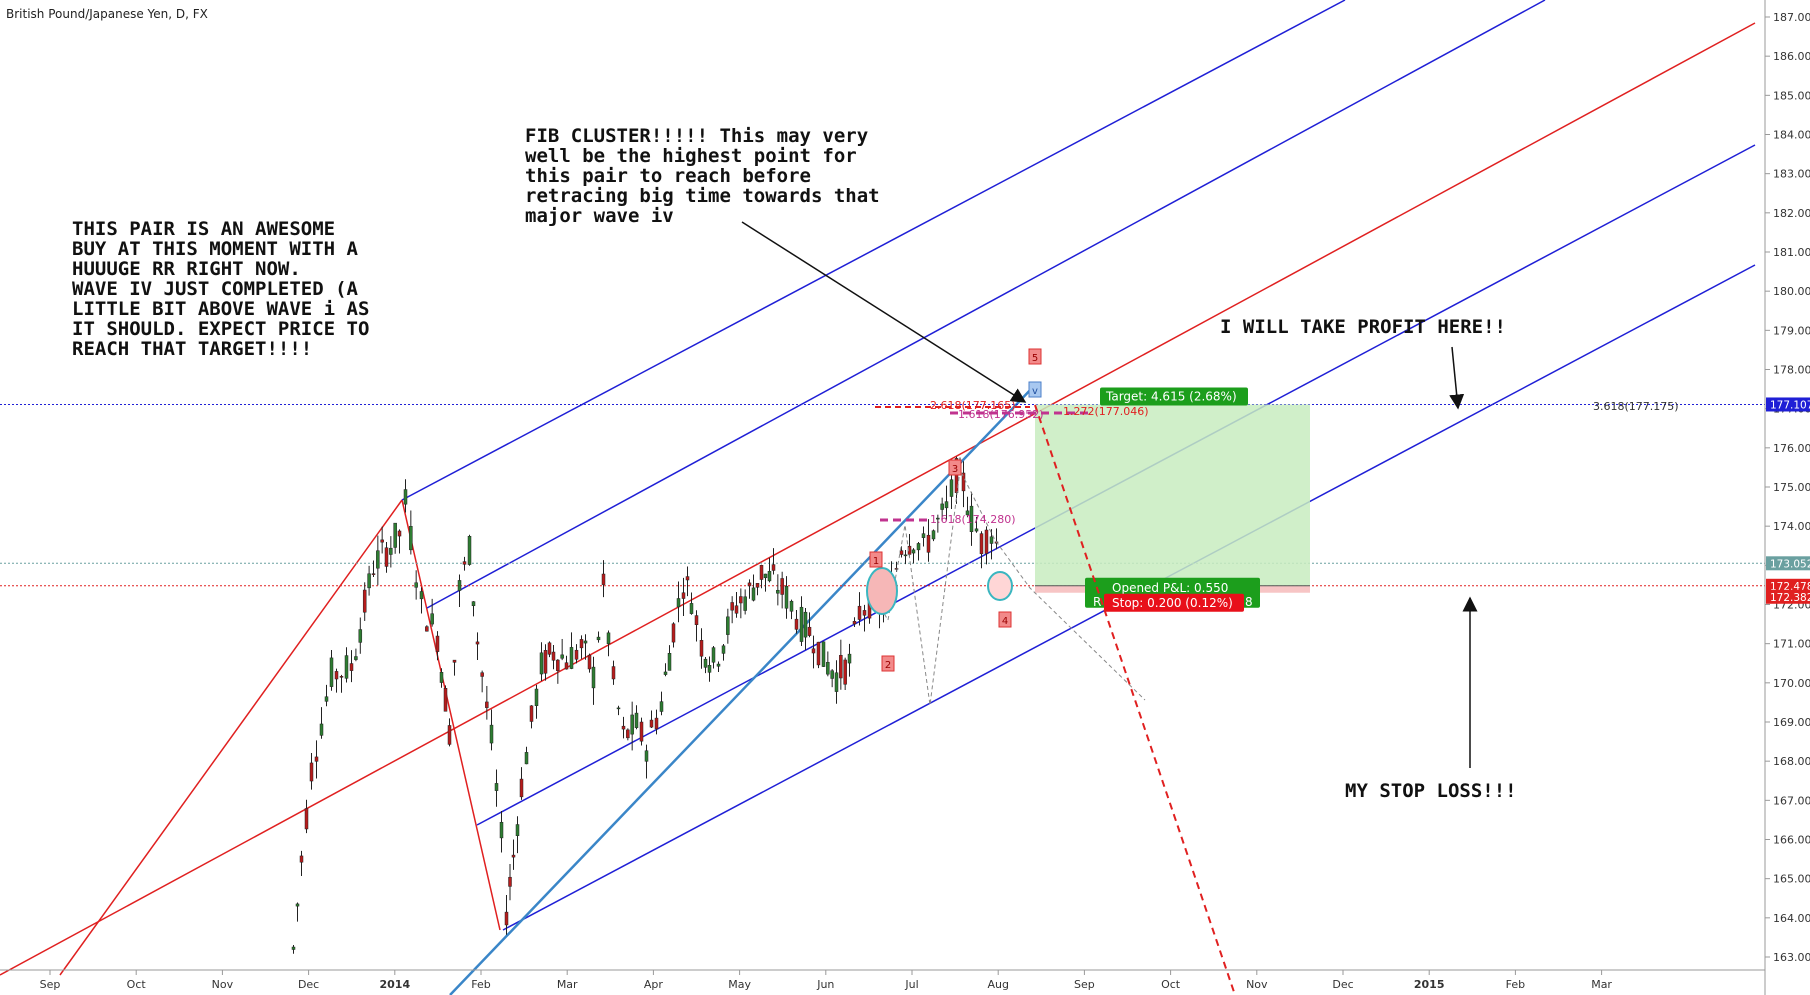  Describe the element at coordinates (955, 469) in the screenshot. I see `svg-text: 3` at that location.